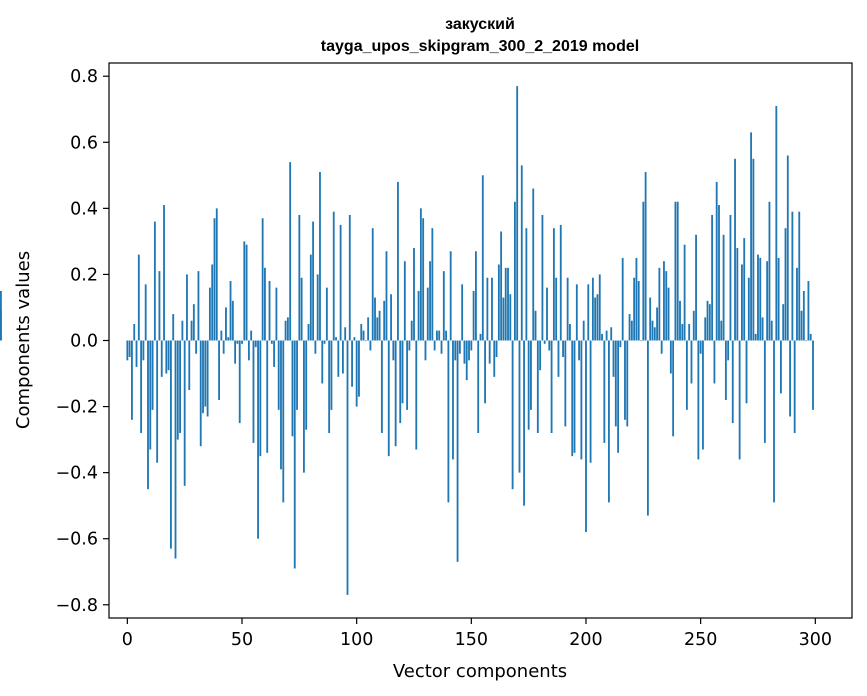  I want to click on y-tick-label: 0.0, so click(84, 342).